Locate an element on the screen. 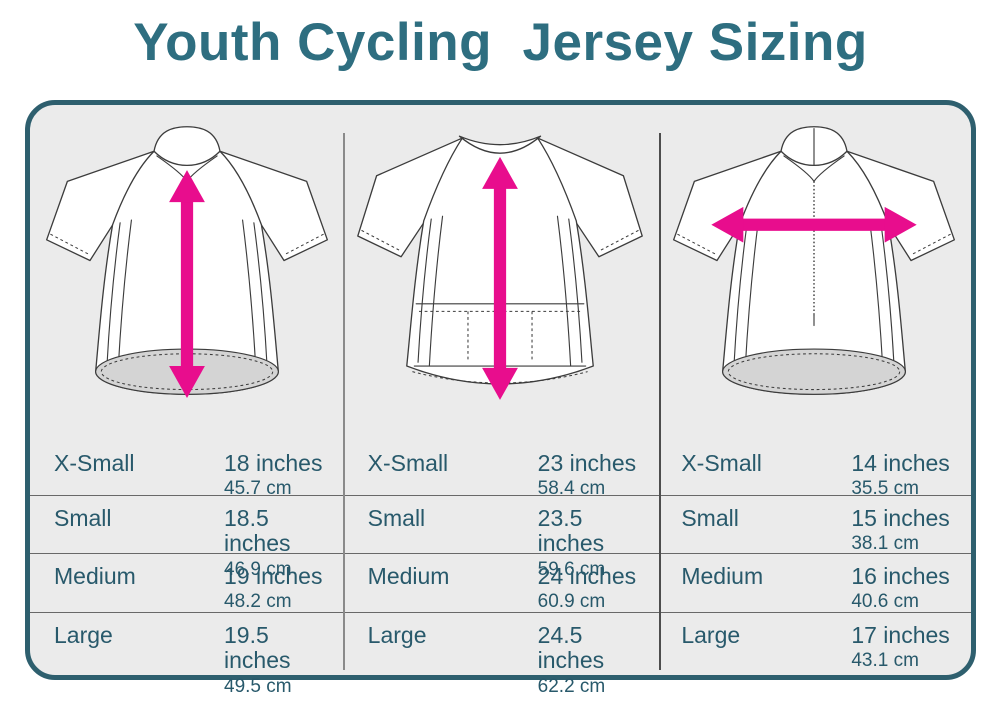 This screenshot has width=1001, height=708. measurement-value: 15 inches 38.1 cm is located at coordinates (908, 530).